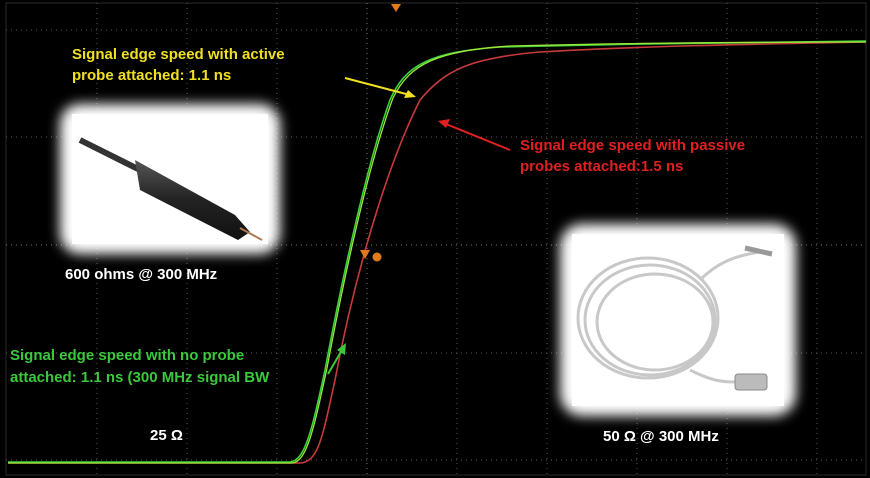  What do you see at coordinates (192, 200) in the screenshot?
I see `probe-body` at bounding box center [192, 200].